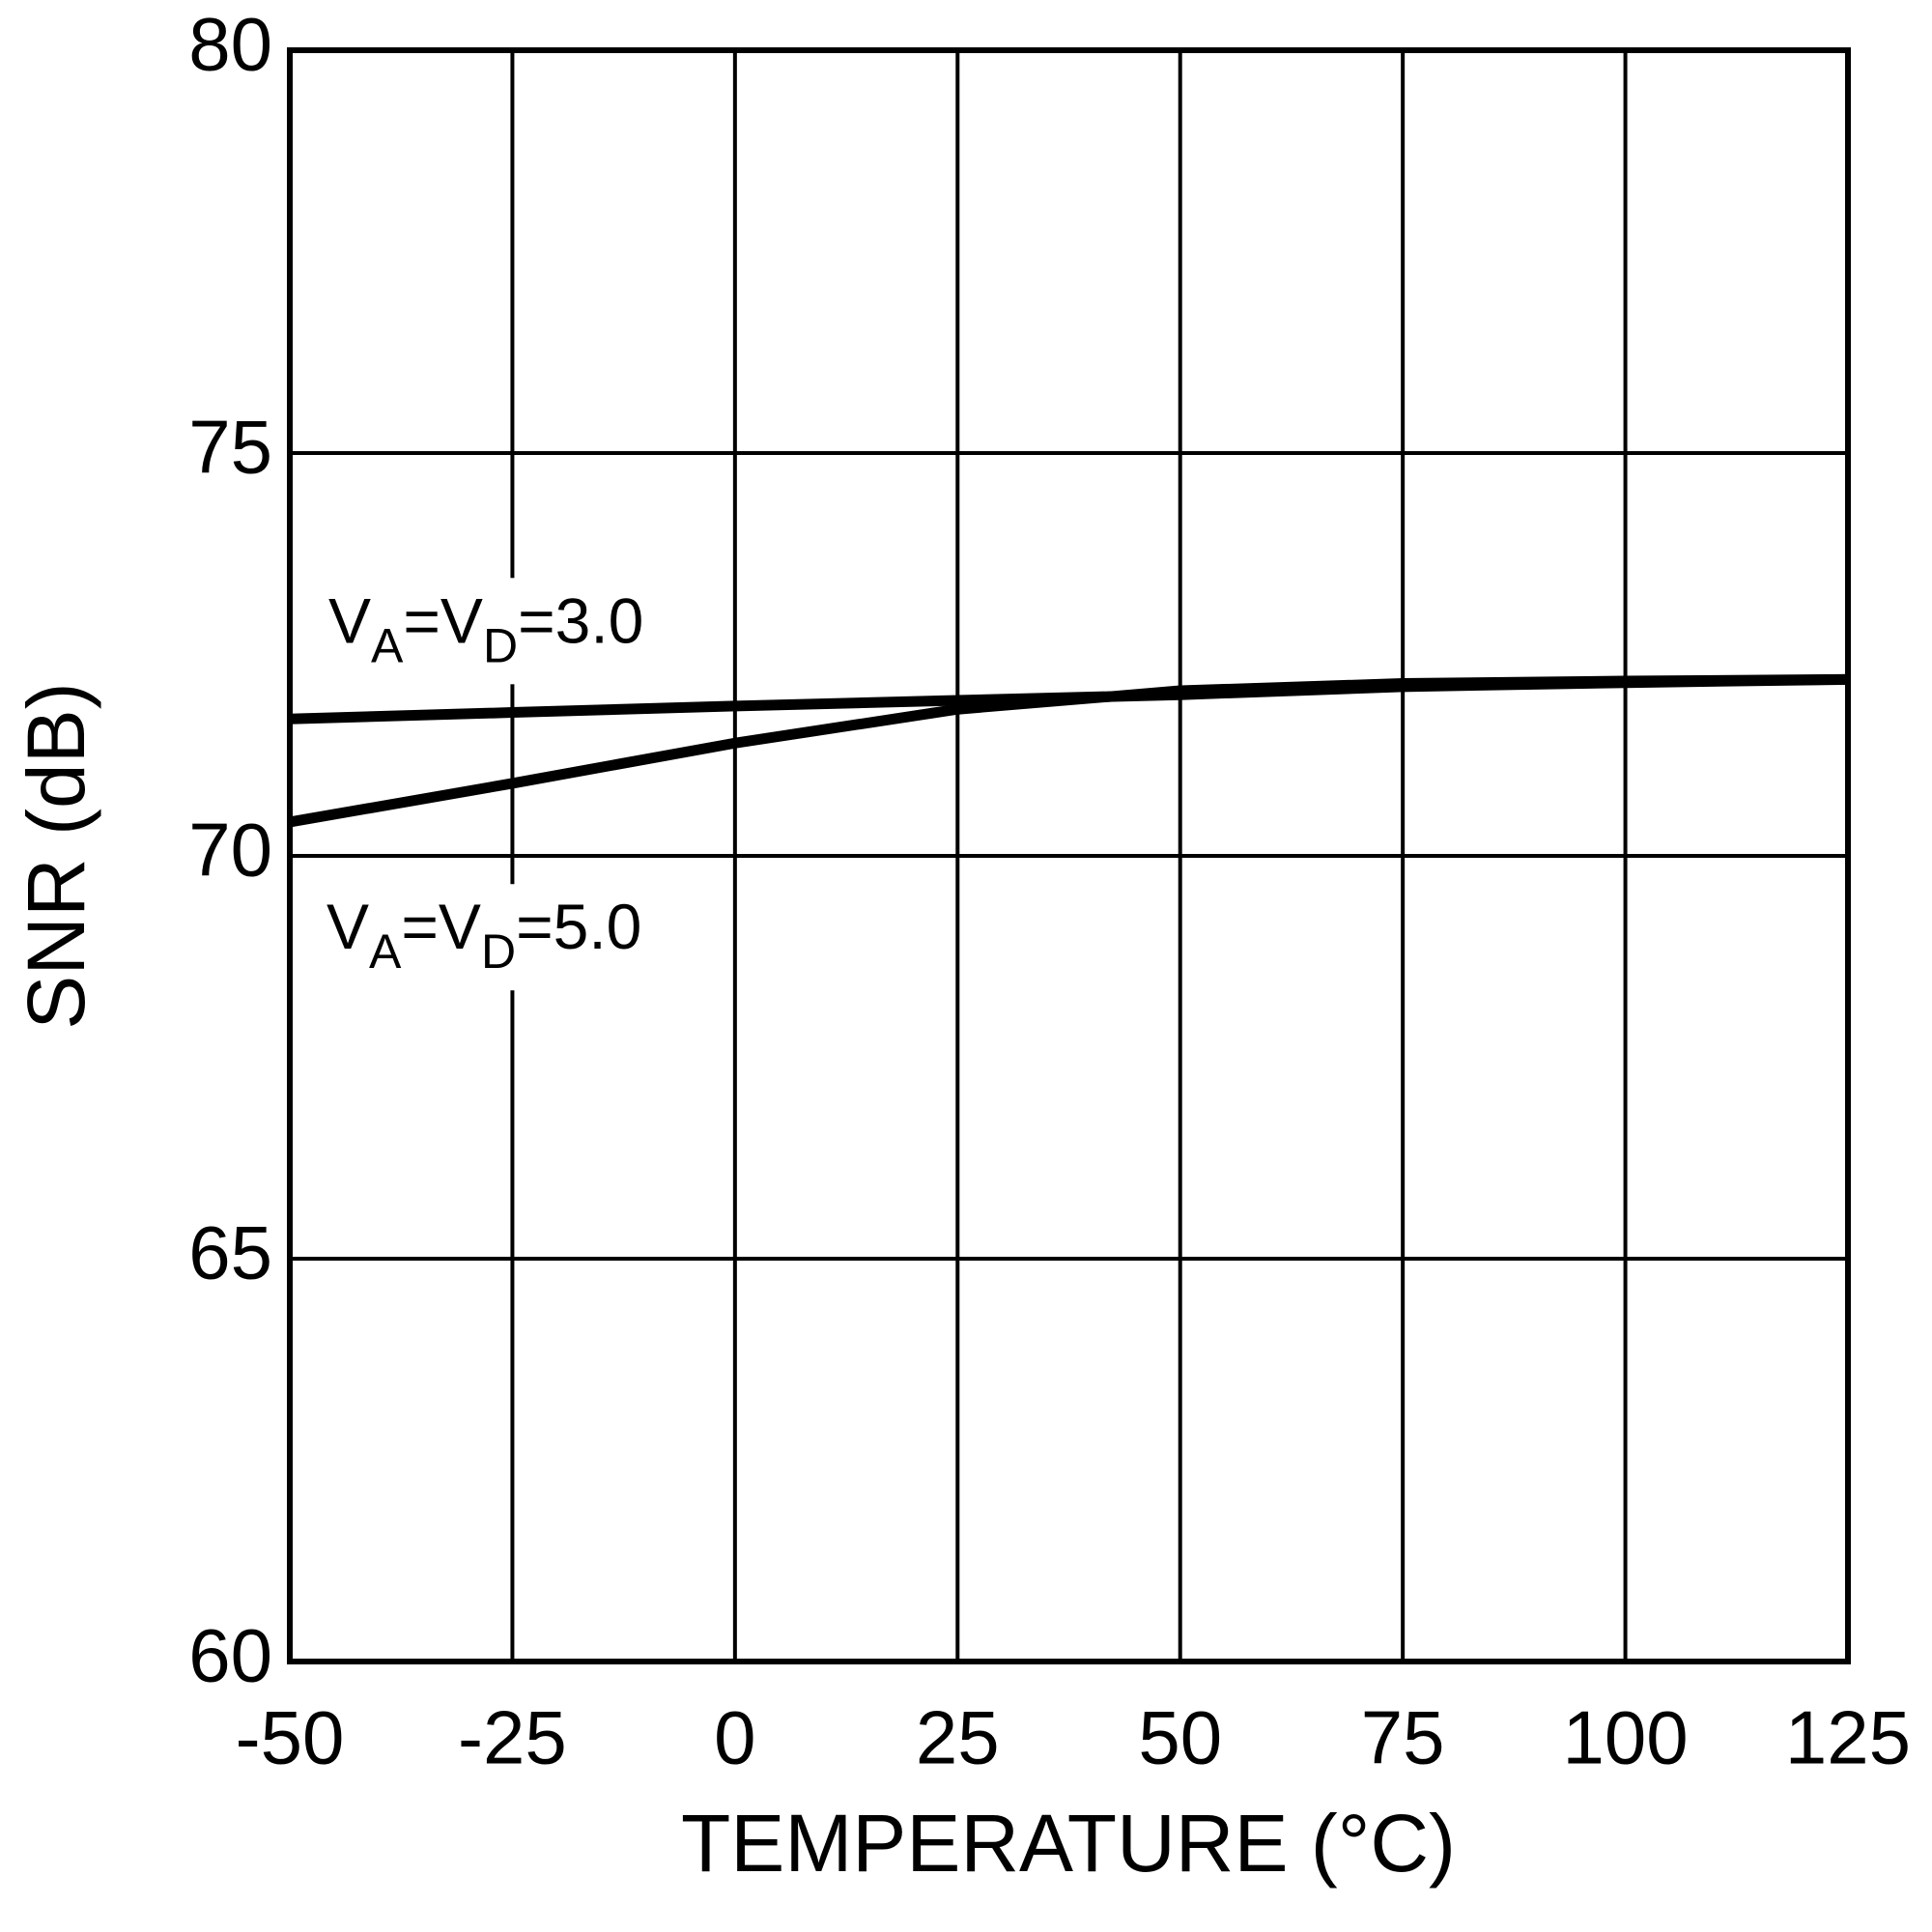 This screenshot has height=1932, width=1932. Describe the element at coordinates (230, 447) in the screenshot. I see `y-tick-label: 75` at that location.